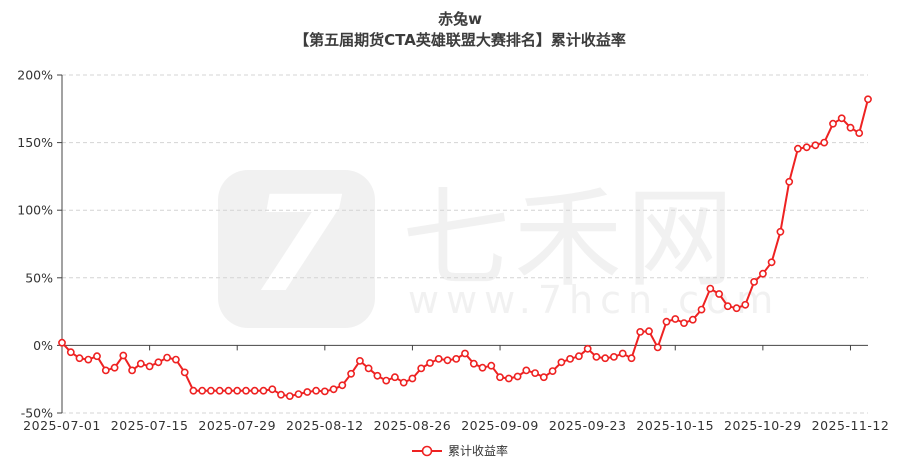 The image size is (920, 465). What do you see at coordinates (460, 450) in the screenshot?
I see `legend-item-cumulative-return: 累计收益率` at bounding box center [460, 450].